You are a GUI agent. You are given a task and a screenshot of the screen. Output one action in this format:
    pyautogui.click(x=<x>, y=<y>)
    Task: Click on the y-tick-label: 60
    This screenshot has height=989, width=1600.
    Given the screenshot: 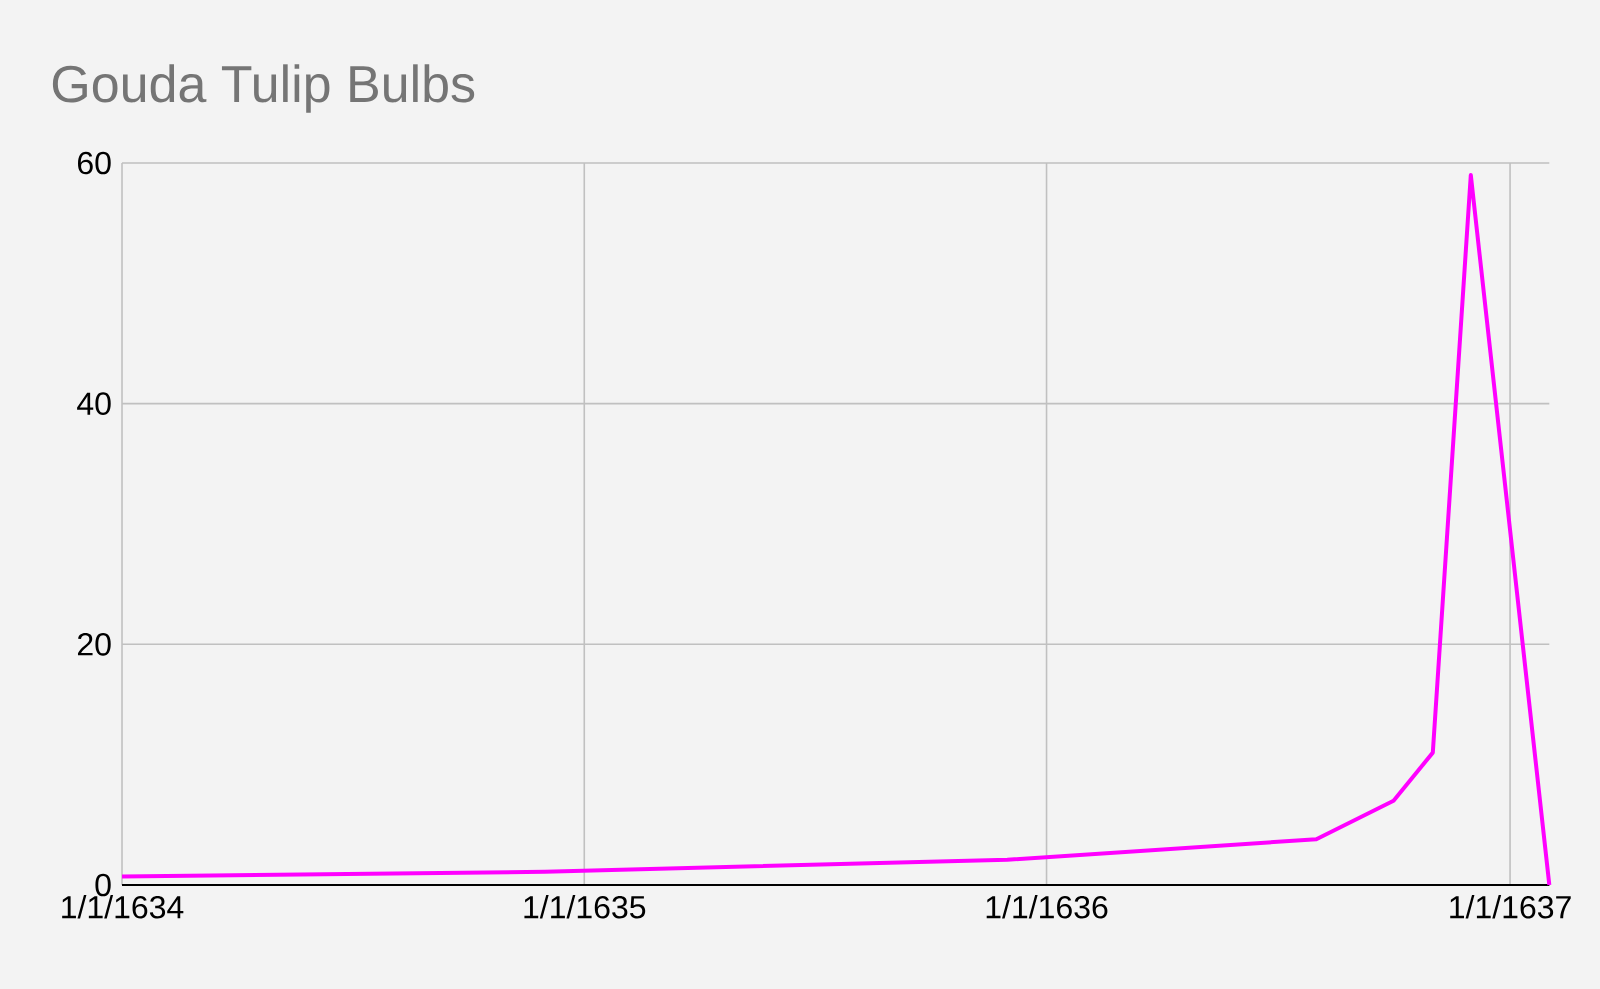 What is the action you would take?
    pyautogui.click(x=94, y=163)
    